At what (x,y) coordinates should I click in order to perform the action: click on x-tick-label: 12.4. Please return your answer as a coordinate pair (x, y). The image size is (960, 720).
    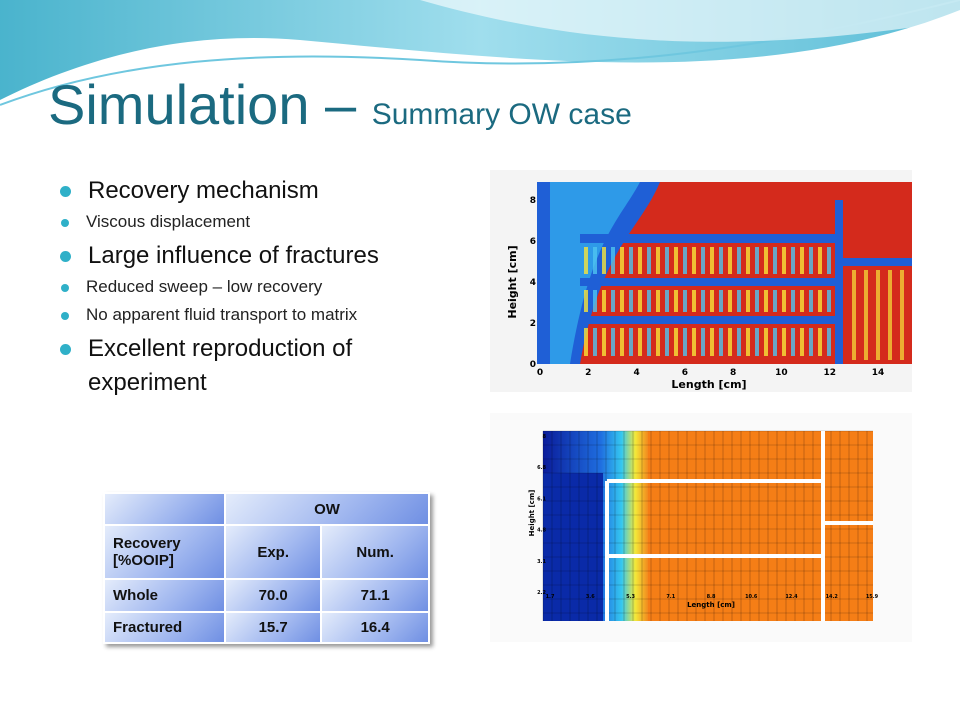
    Looking at the image, I should click on (791, 597).